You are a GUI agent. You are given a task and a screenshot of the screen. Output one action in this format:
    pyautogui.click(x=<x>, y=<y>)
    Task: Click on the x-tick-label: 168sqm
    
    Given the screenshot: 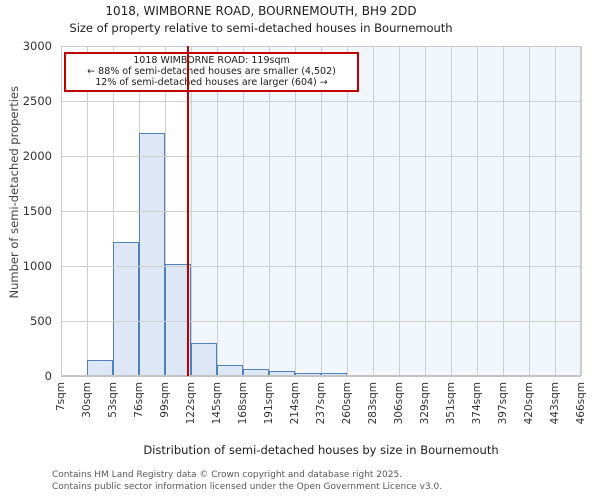 What is the action you would take?
    pyautogui.click(x=243, y=403)
    